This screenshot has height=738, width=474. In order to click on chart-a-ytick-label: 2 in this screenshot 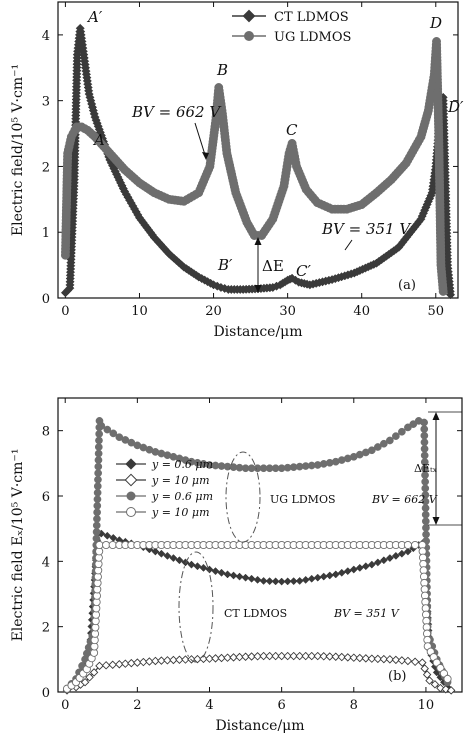, I will do `click(46, 167)`.